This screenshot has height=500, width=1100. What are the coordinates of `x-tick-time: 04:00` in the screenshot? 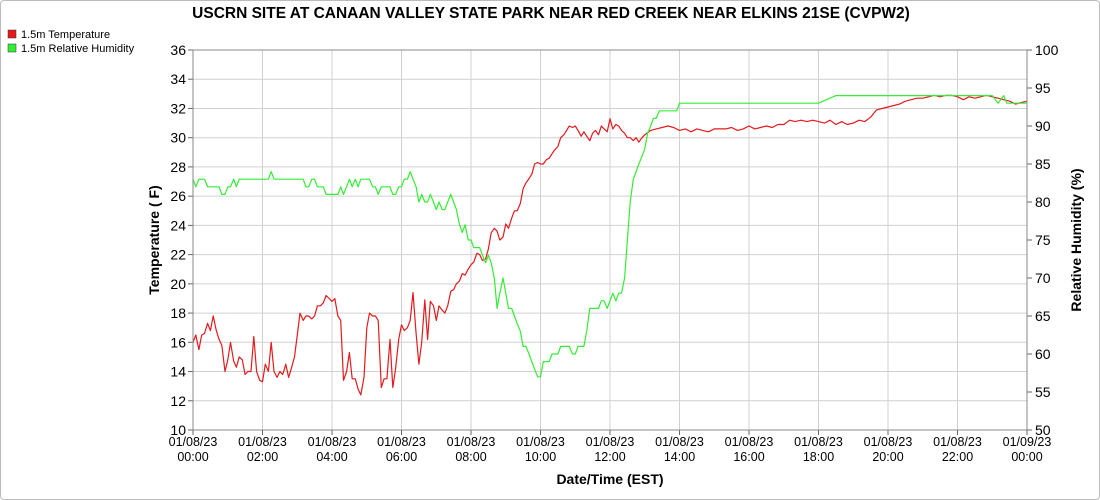 It's located at (331, 457).